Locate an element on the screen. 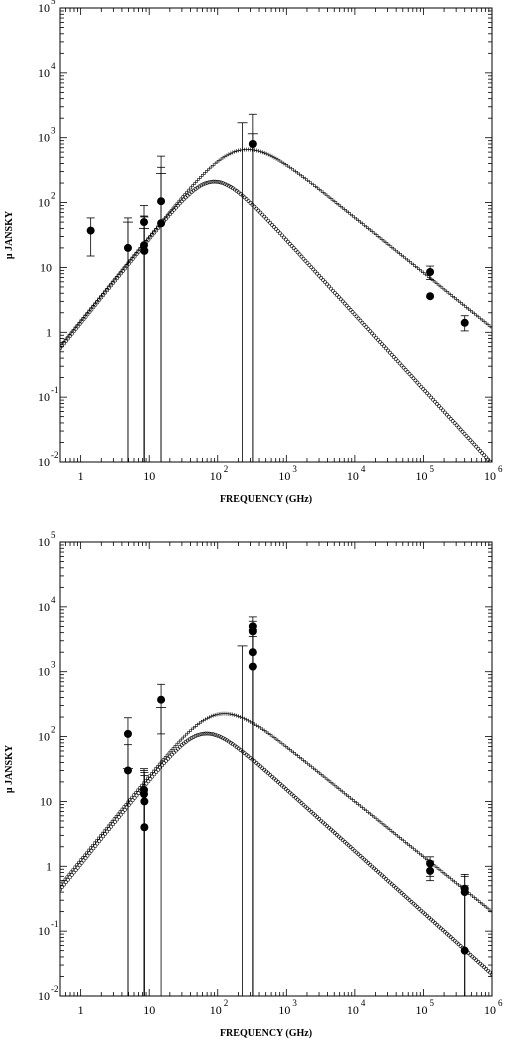  y-axis-title: μ JANSKY is located at coordinates (9, 768).